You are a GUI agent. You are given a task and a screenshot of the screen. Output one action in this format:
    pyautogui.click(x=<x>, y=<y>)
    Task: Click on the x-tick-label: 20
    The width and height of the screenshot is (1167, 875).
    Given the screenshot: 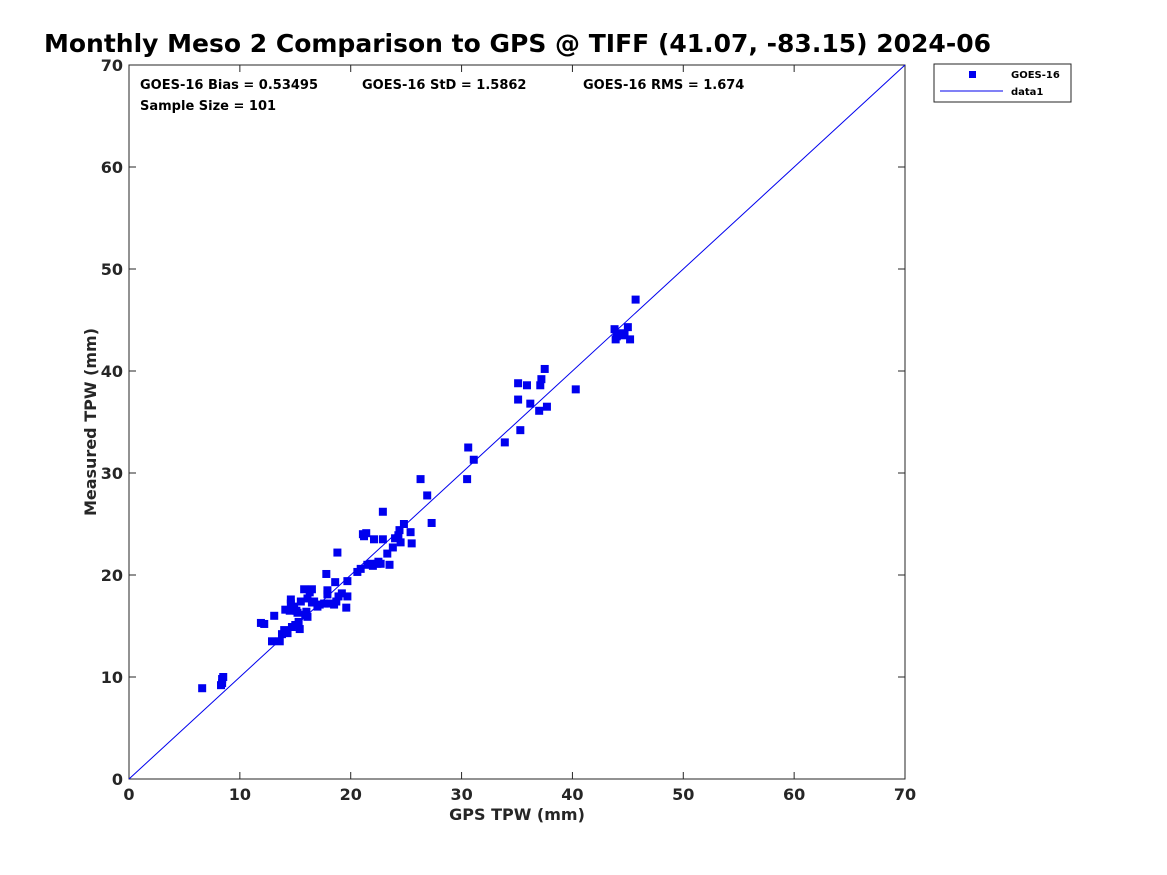 What is the action you would take?
    pyautogui.click(x=351, y=794)
    